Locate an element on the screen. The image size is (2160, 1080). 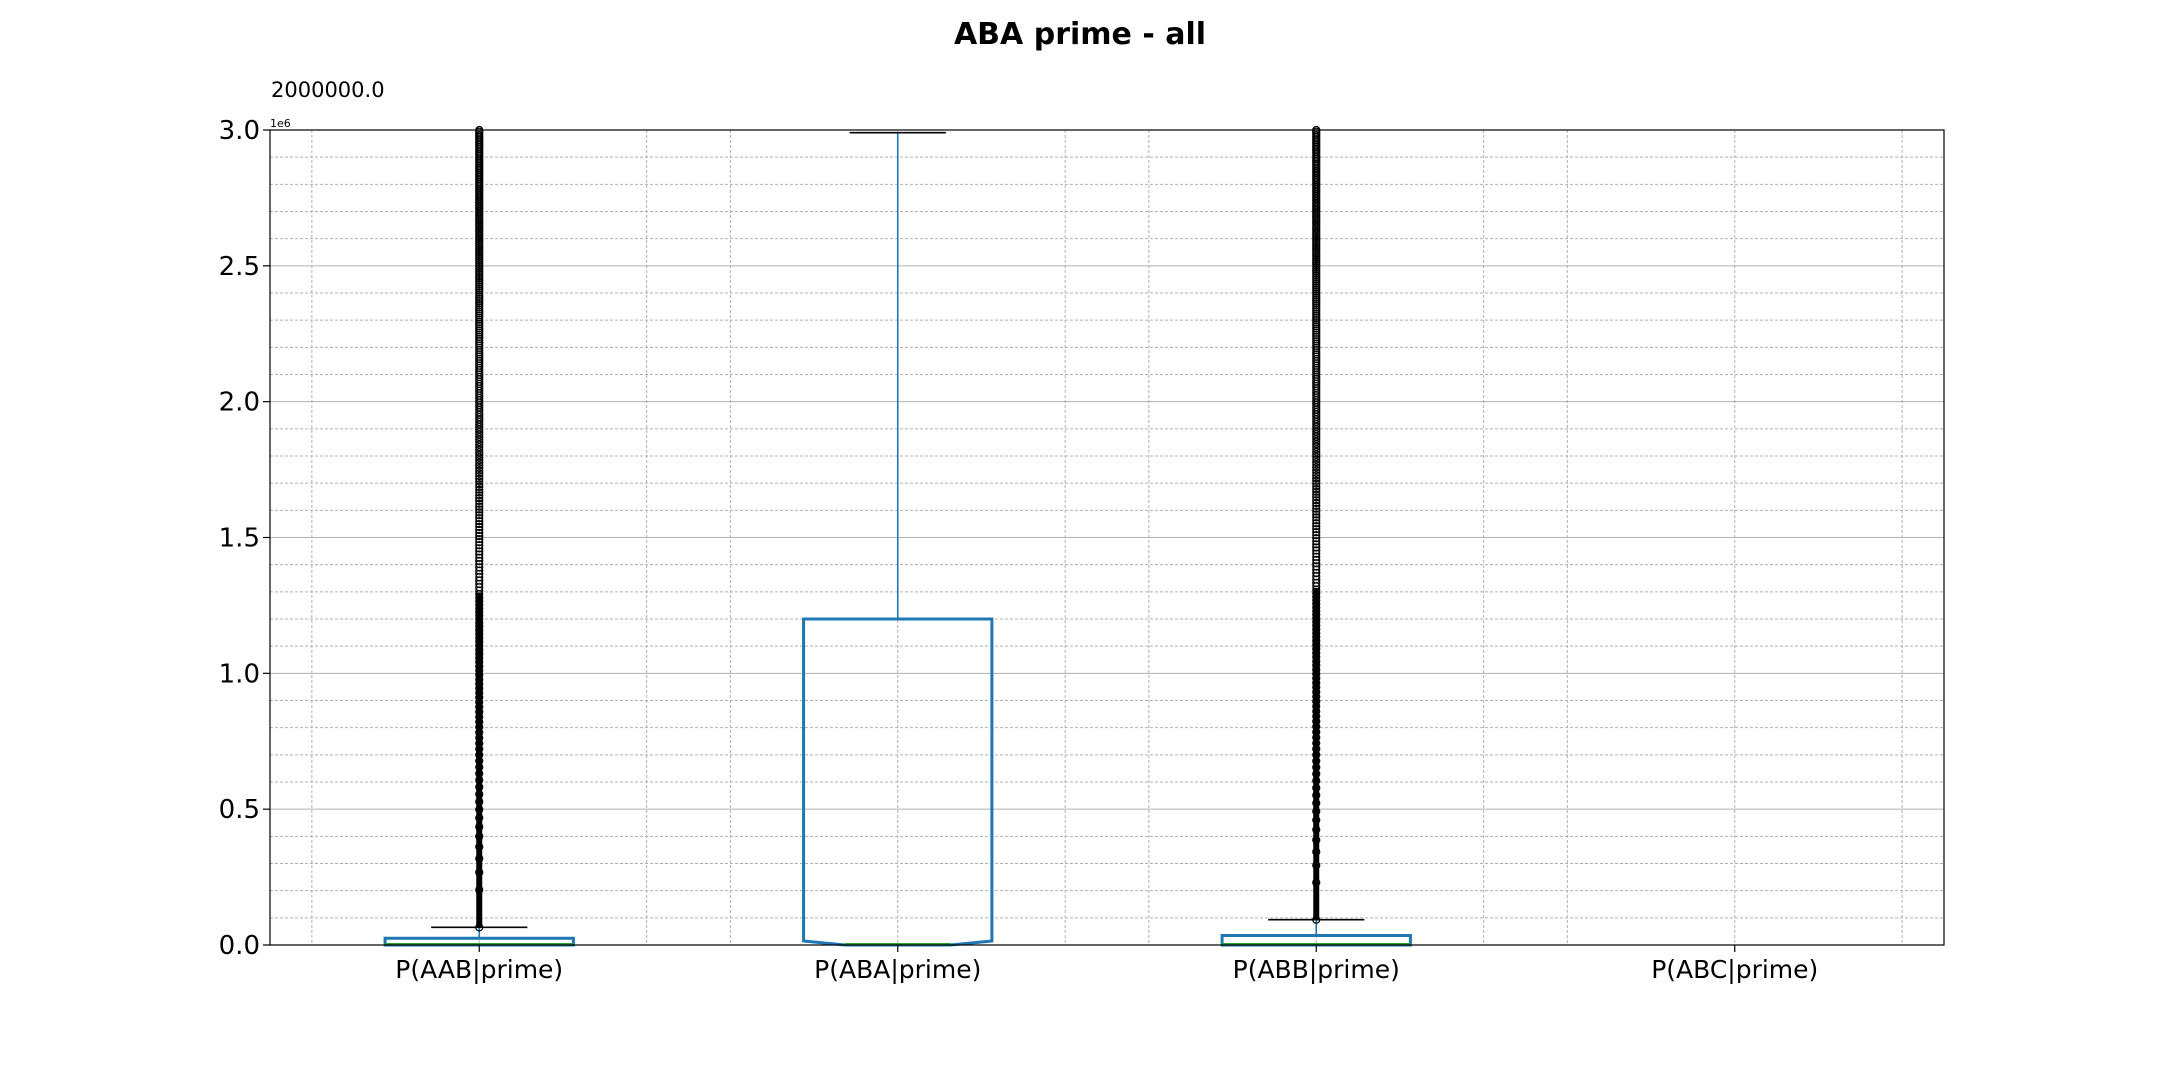
chart-title: ABA prime - all is located at coordinates (1080, 34).